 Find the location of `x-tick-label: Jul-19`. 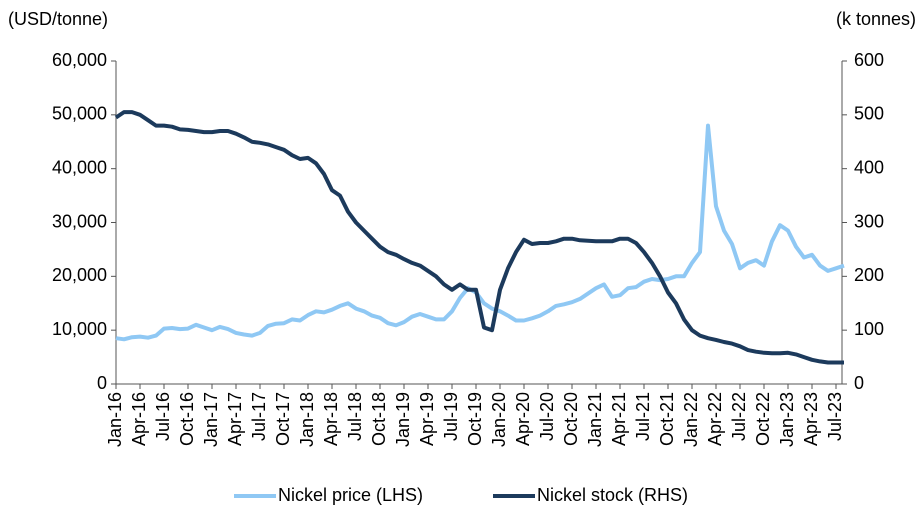

x-tick-label: Jul-19 is located at coordinates (451, 416).